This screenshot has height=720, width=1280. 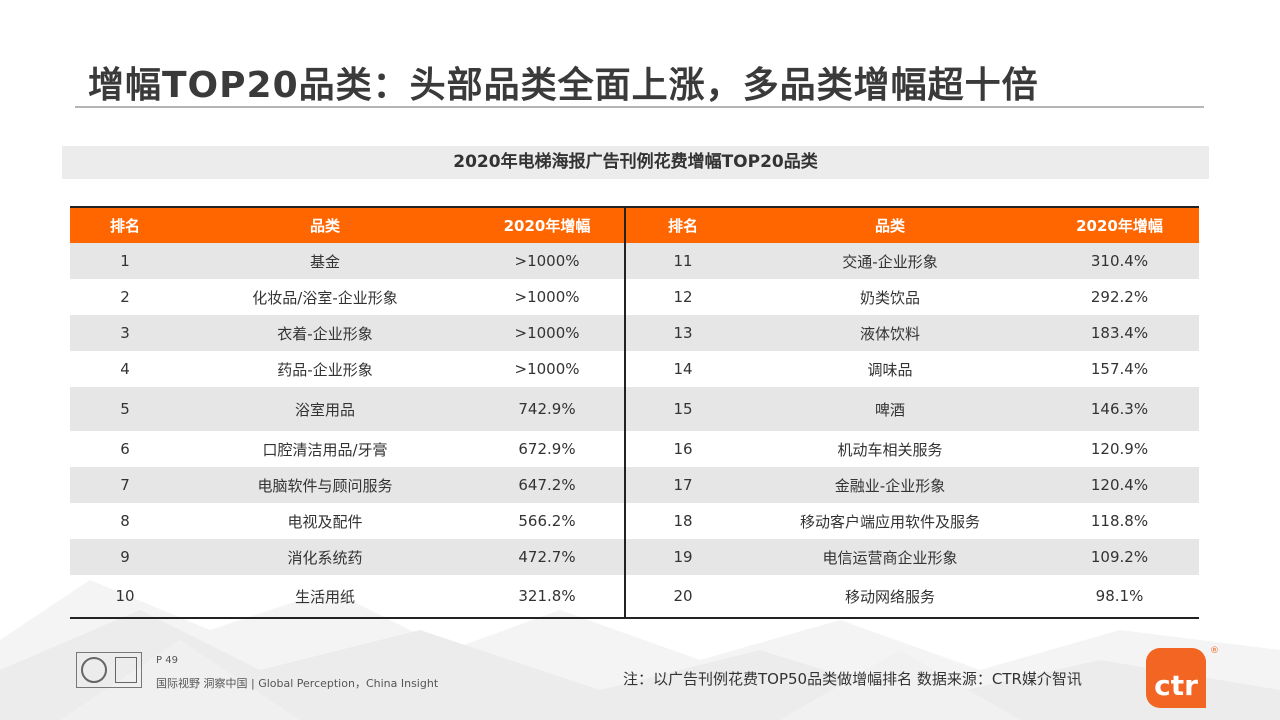 I want to click on table-row: 7 电脑软件与顾问服务 647.2% 17 金融业-企业形象 120.4%, so click(x=634, y=485).